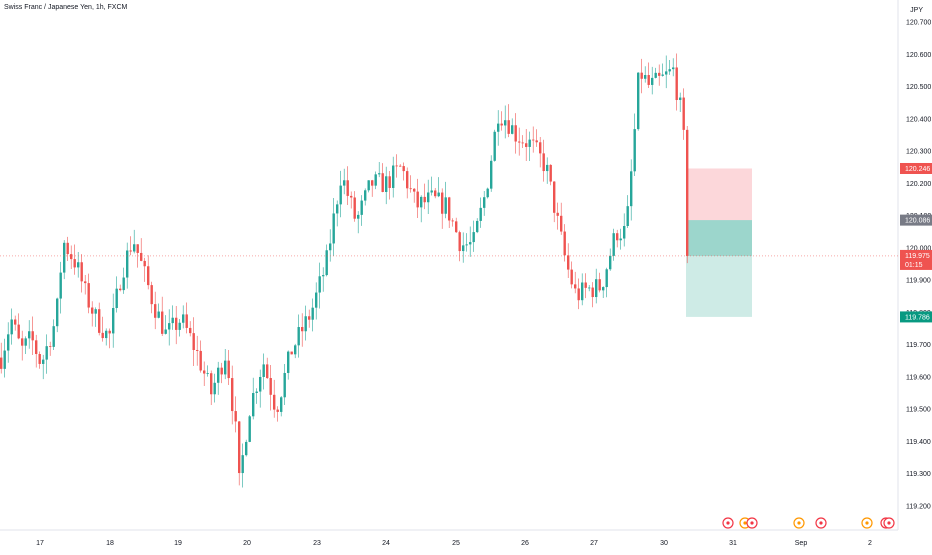 The height and width of the screenshot is (555, 932). Describe the element at coordinates (719, 242) in the screenshot. I see `short-position-tool` at that location.